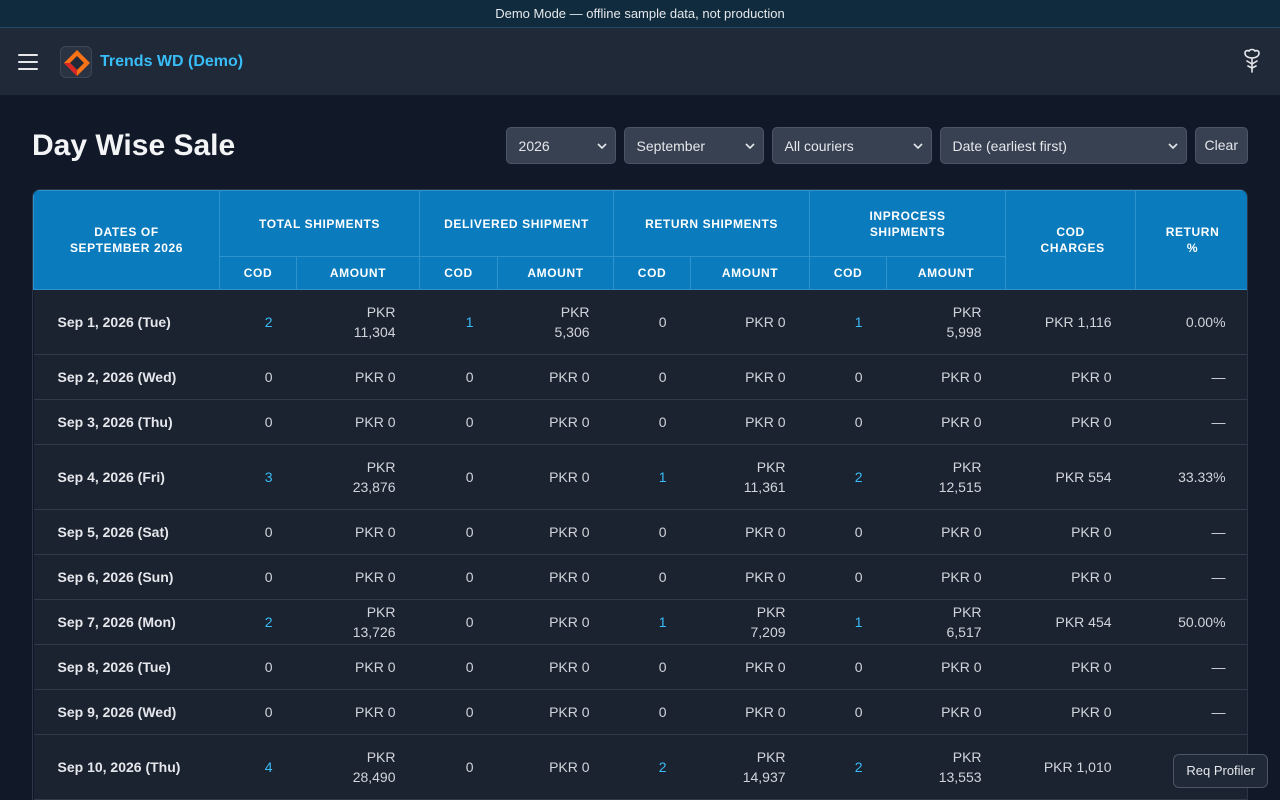  Describe the element at coordinates (268, 767) in the screenshot. I see `shipment-count-link: 4` at that location.